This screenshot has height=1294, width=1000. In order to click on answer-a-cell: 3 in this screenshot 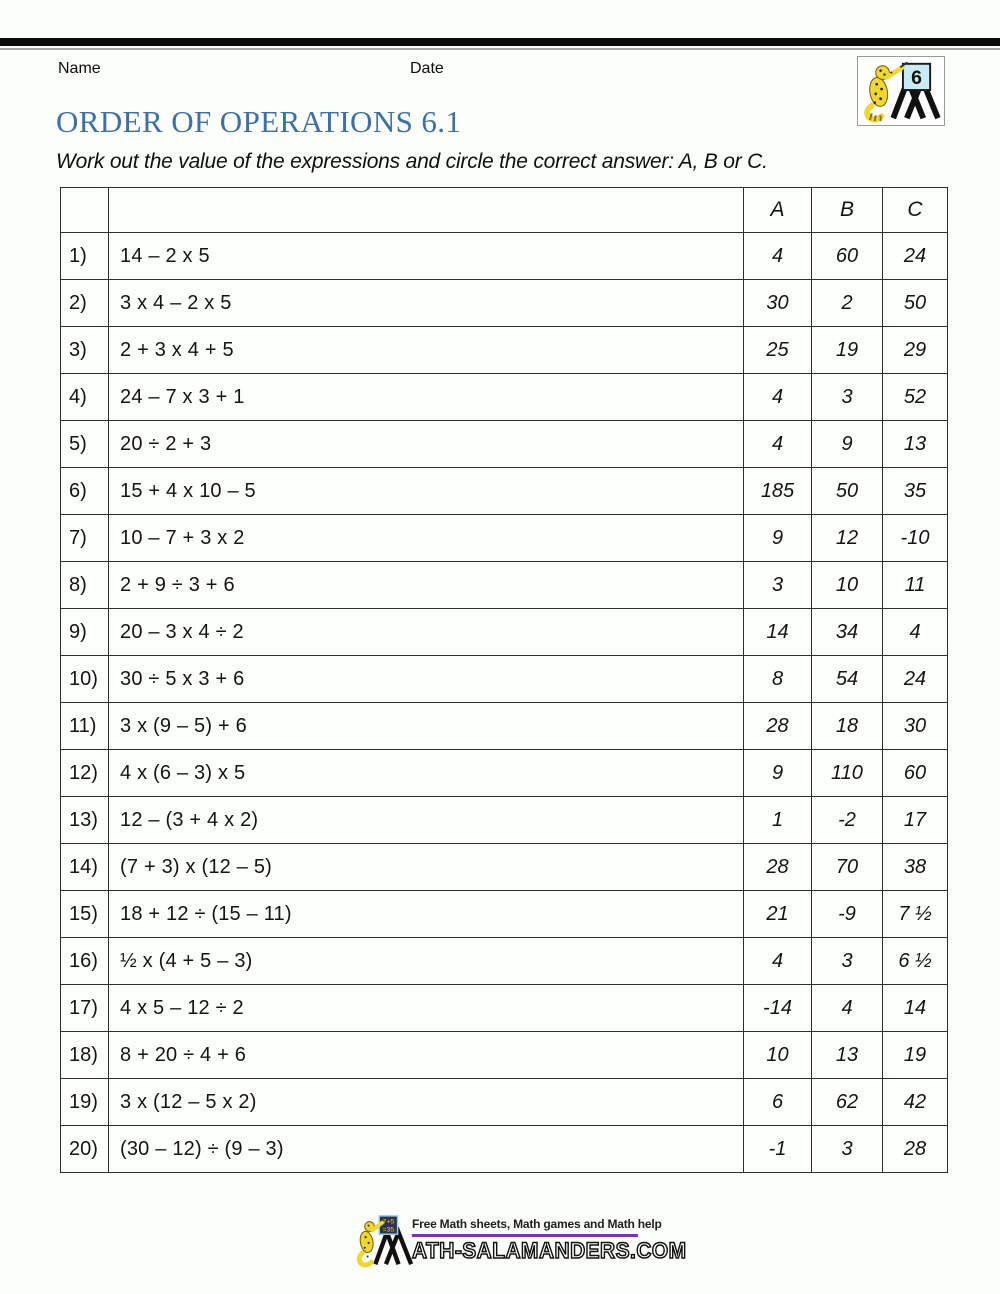, I will do `click(777, 585)`.